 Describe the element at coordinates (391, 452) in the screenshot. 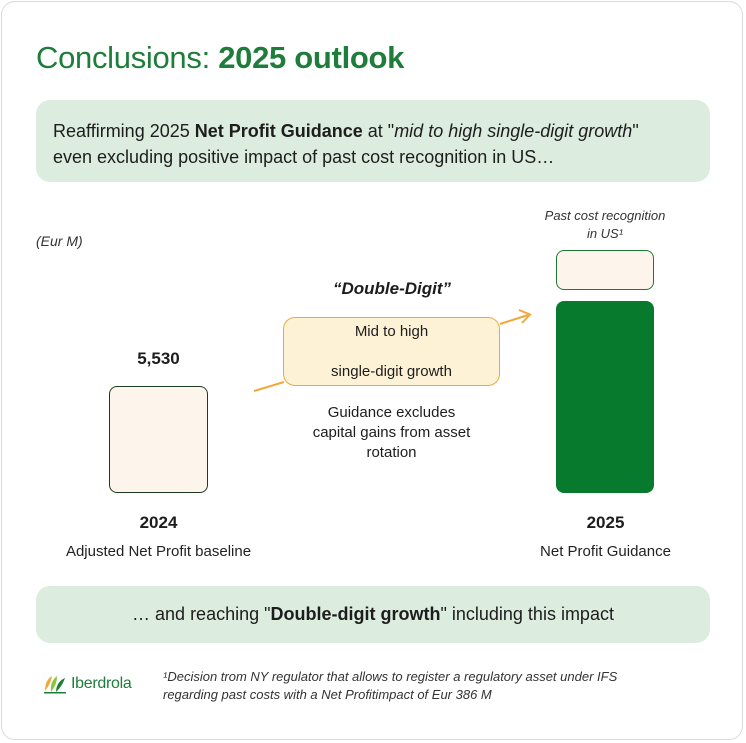

I see `exclusion-line-3: rotation` at that location.